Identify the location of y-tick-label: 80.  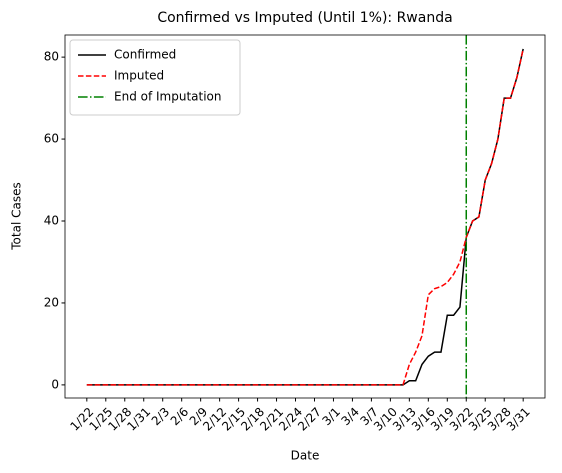
(51, 57).